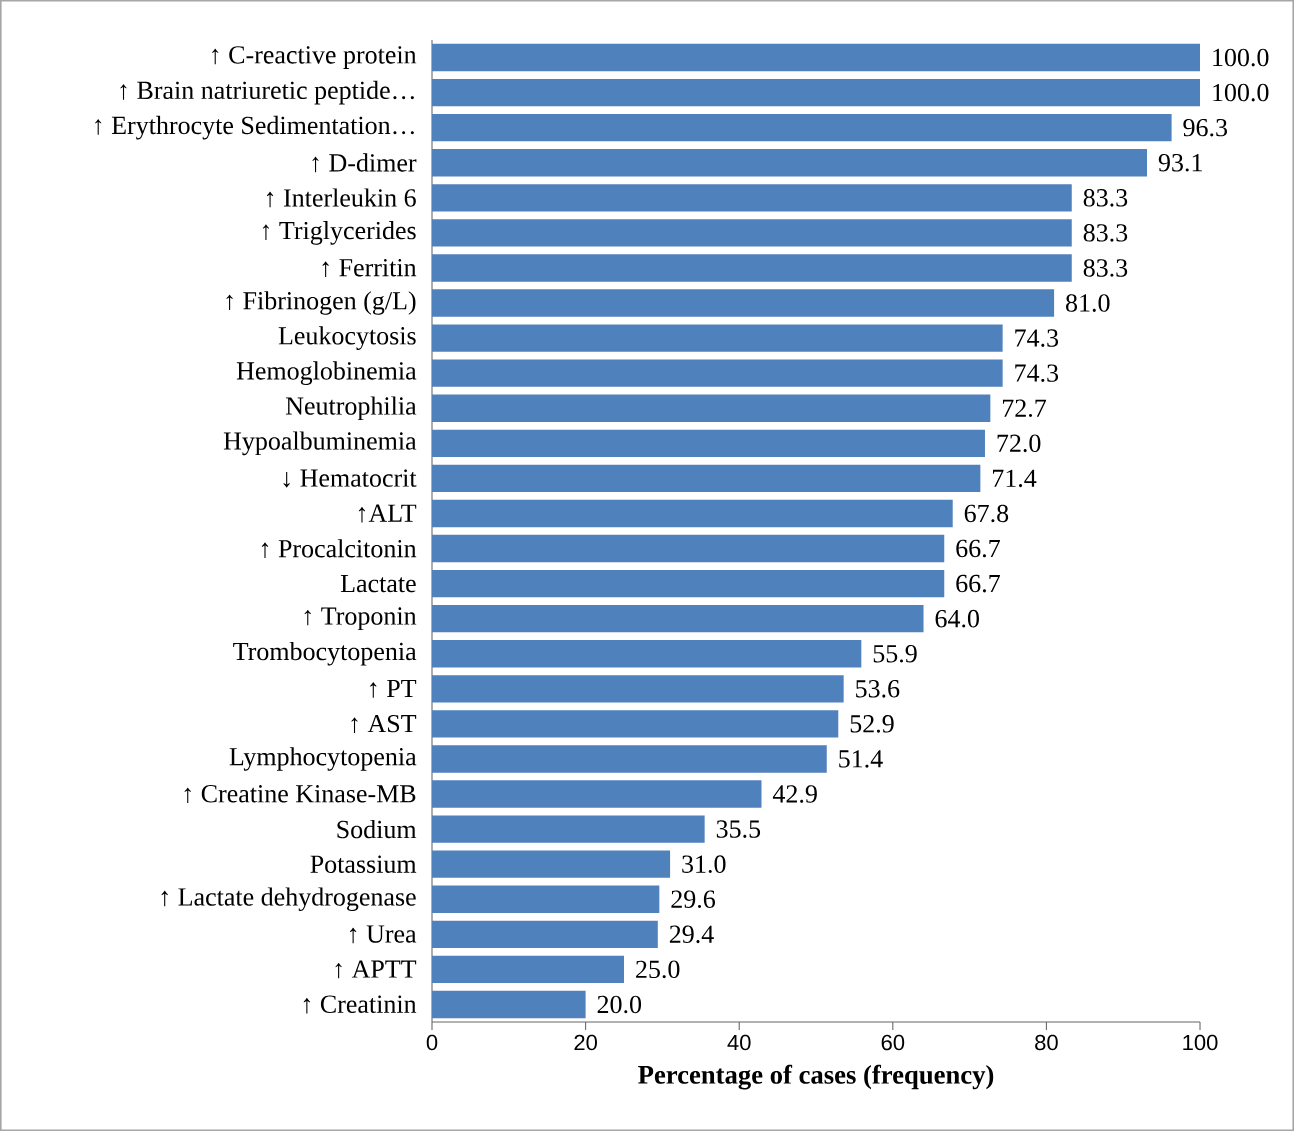 The image size is (1294, 1131). I want to click on y-tick-label: ↑ AST, so click(384, 723).